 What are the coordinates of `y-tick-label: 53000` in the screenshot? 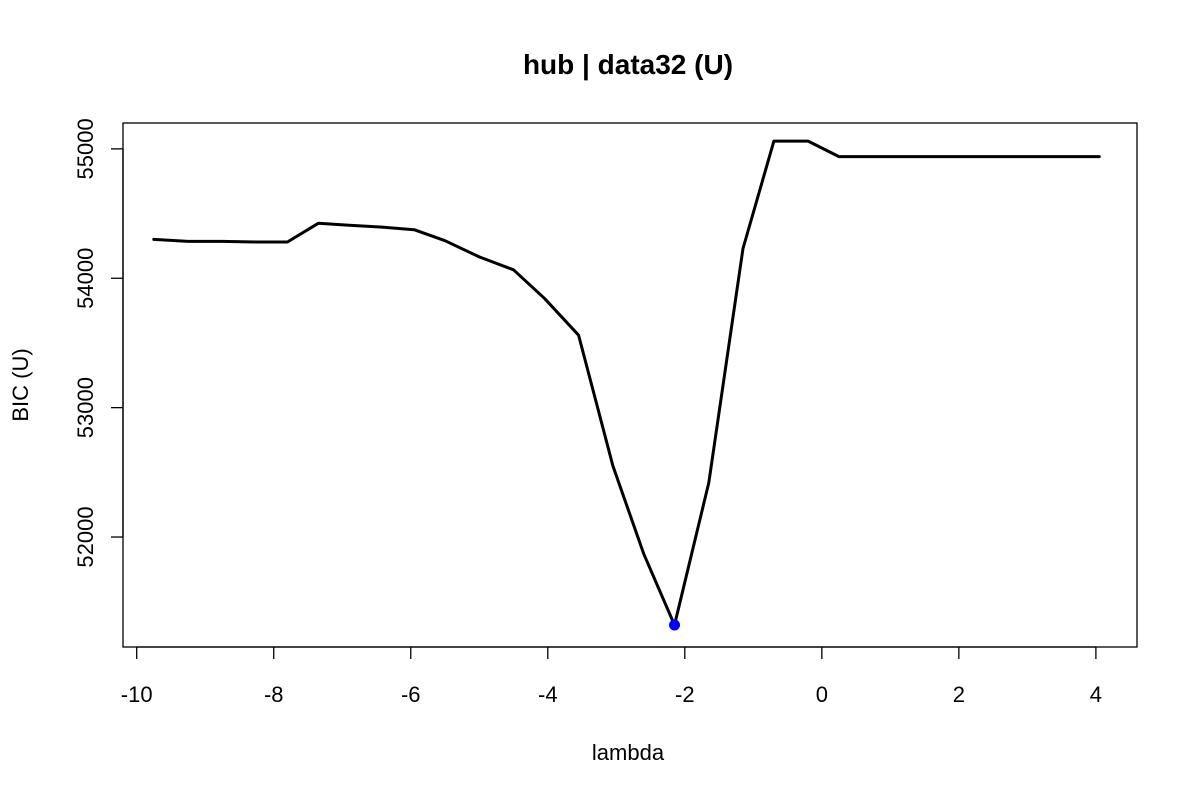 It's located at (85, 407).